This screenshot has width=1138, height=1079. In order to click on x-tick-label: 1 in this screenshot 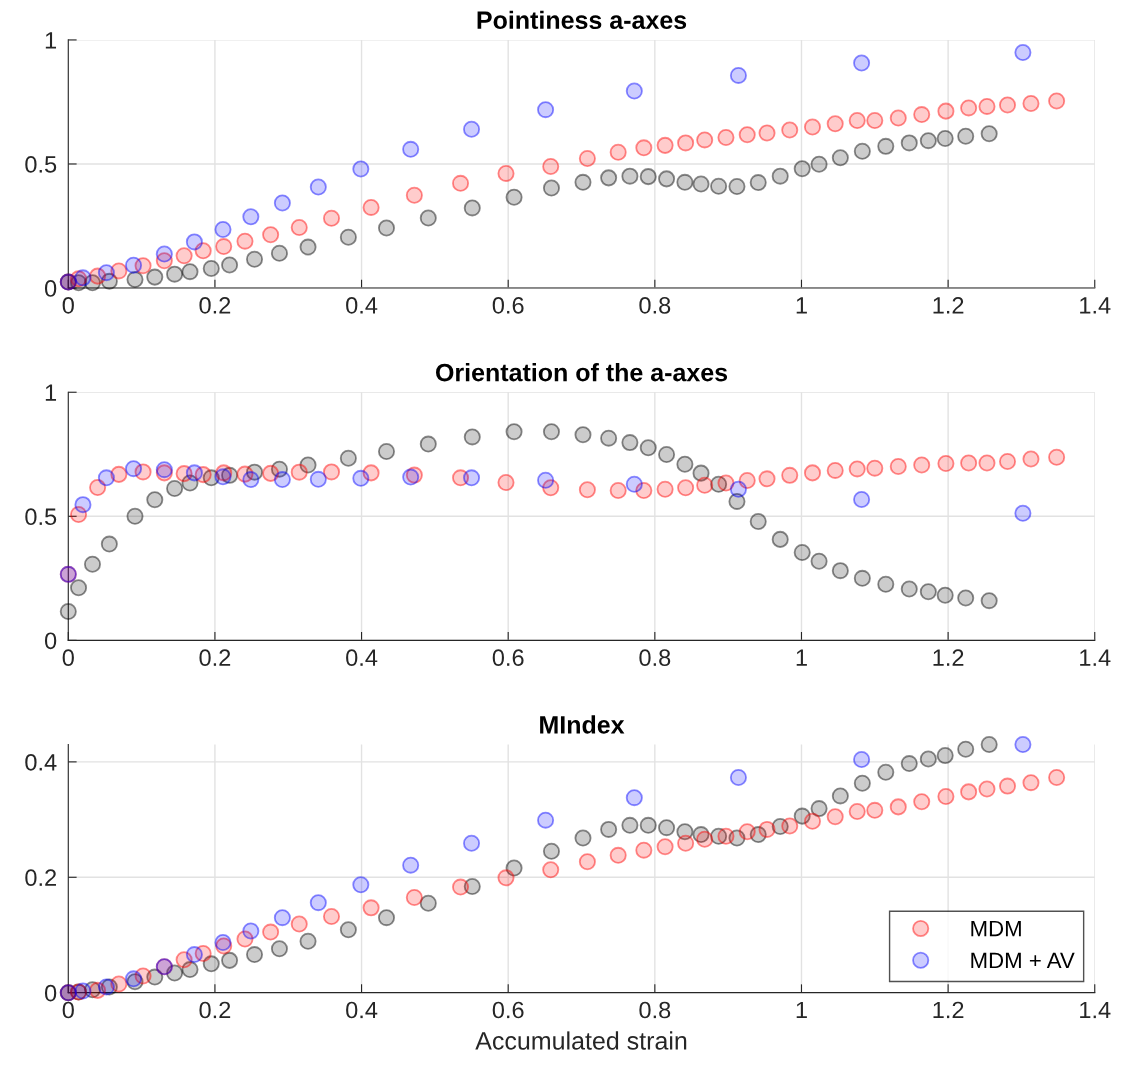, I will do `click(801, 657)`.